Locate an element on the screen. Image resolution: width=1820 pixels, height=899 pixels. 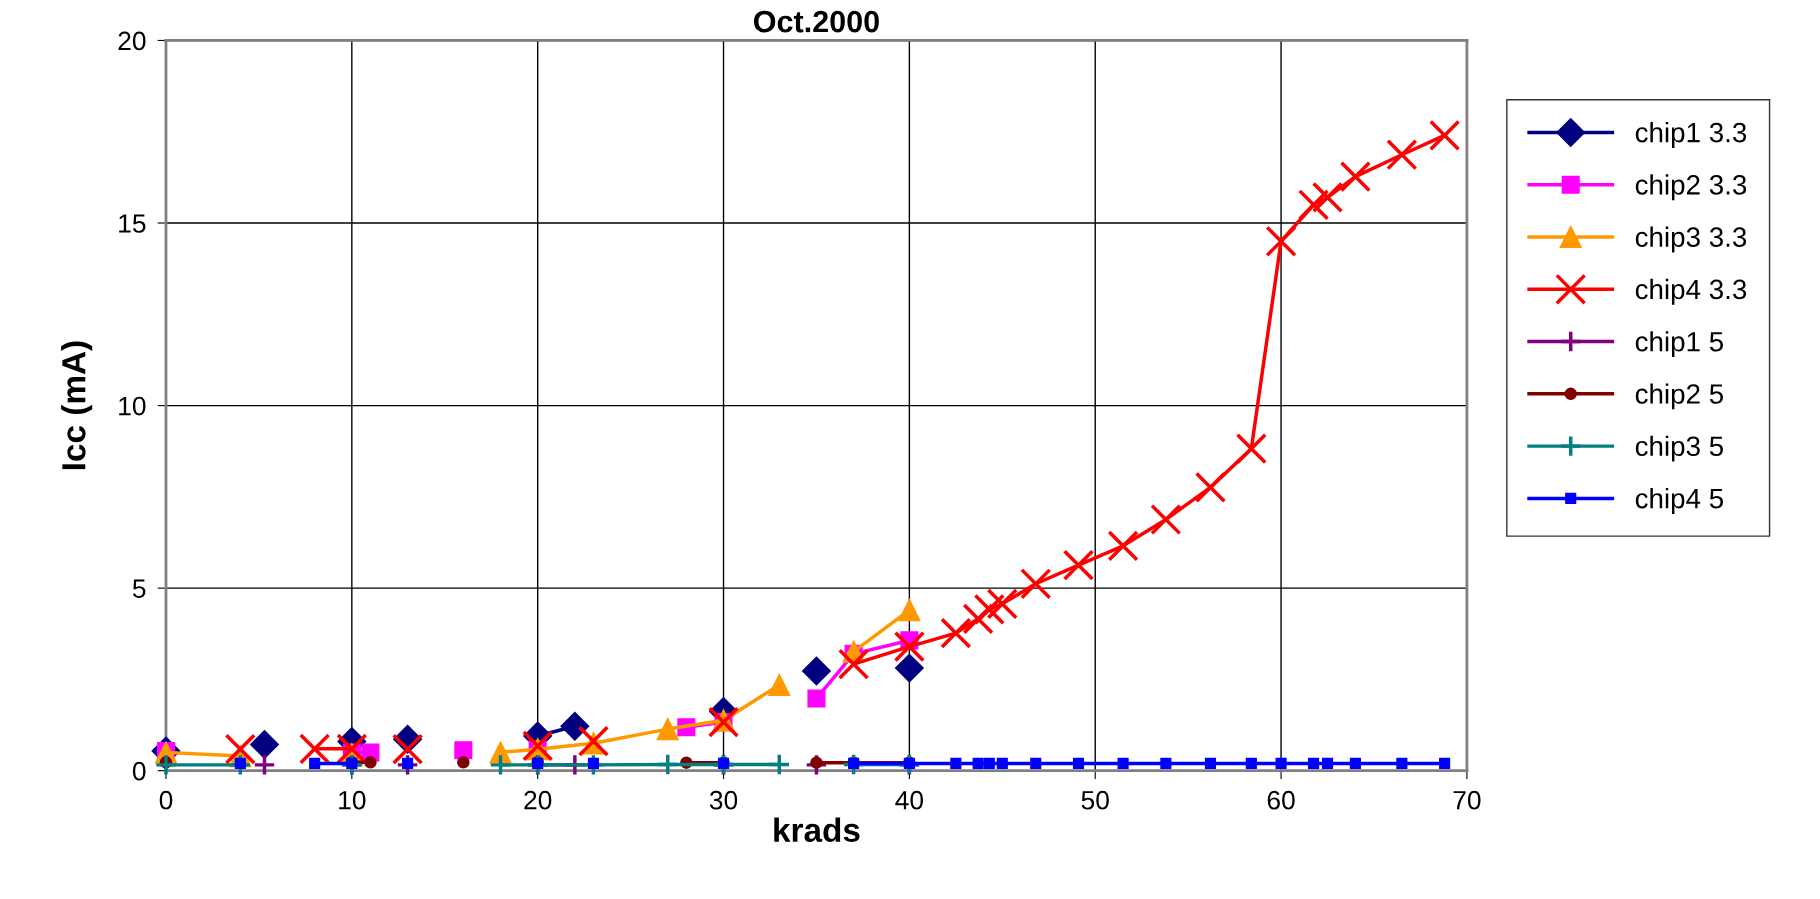
y-axis-title: Icc (mA) is located at coordinates (77, 405).